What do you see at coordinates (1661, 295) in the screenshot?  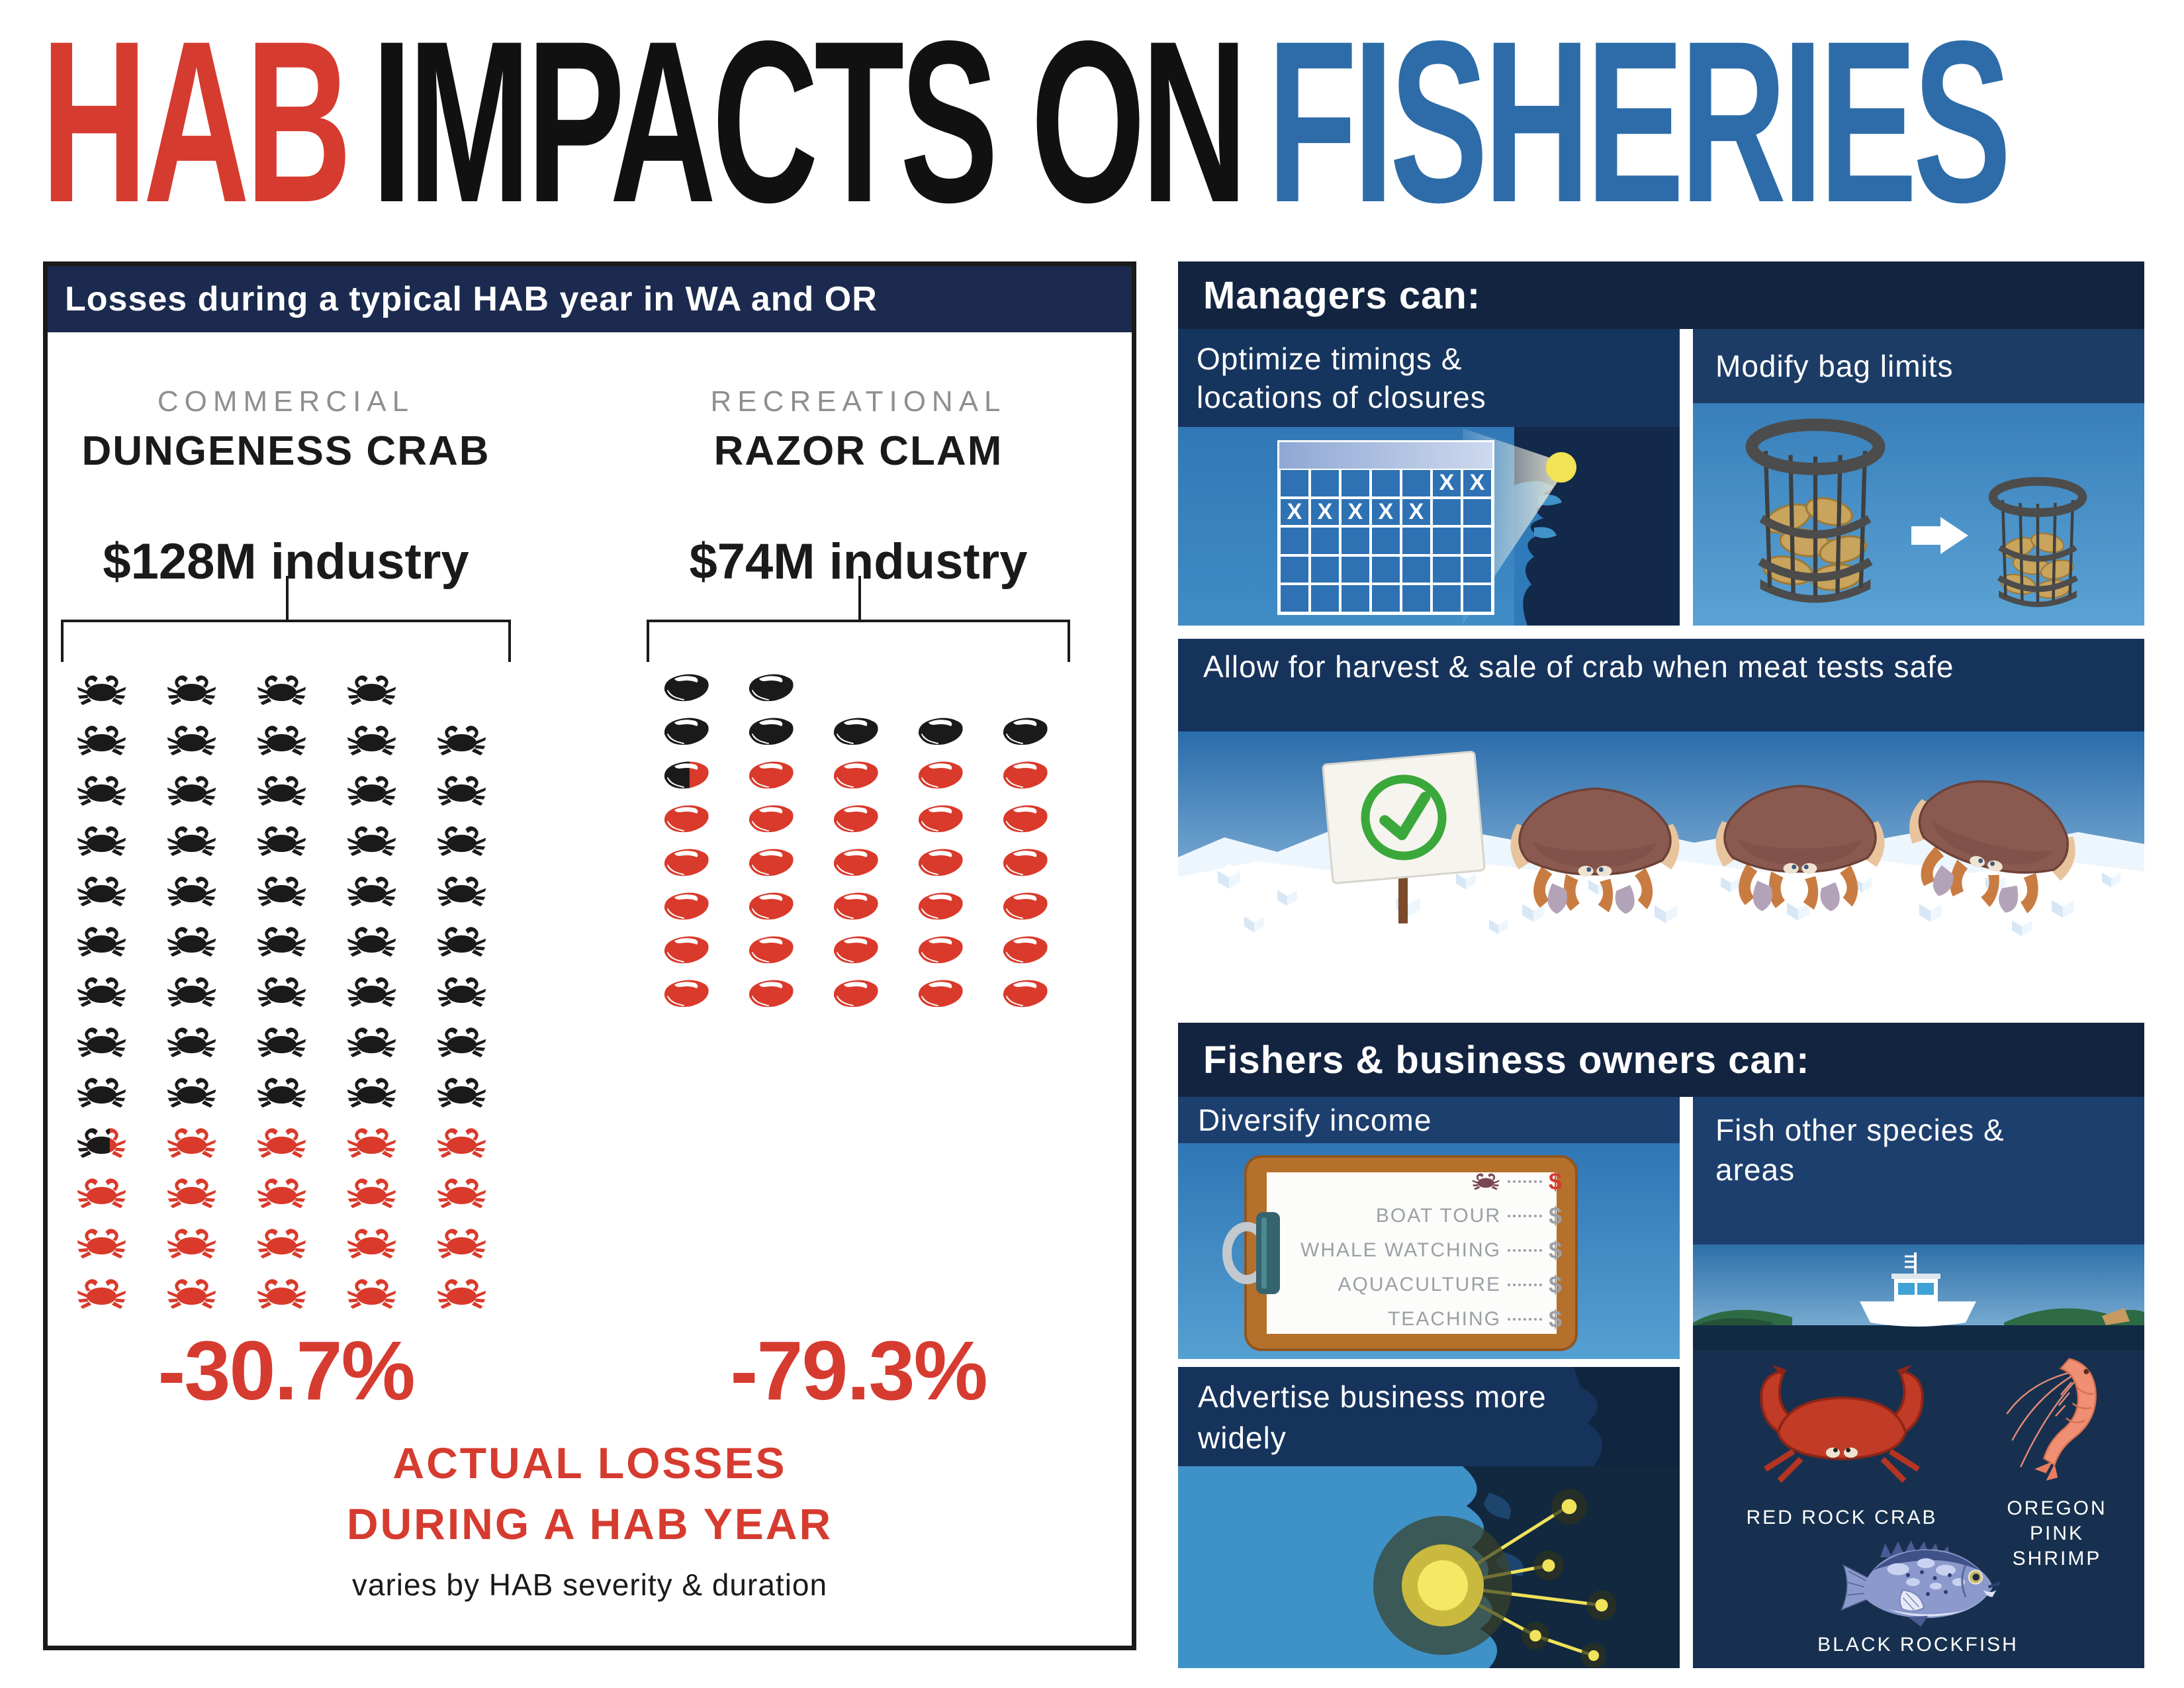 I see `managers-panel-header: Managers can:` at bounding box center [1661, 295].